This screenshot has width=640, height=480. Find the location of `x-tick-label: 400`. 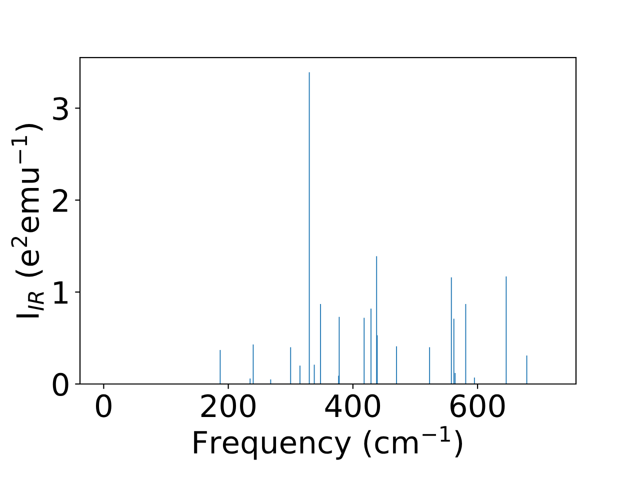

x-tick-label: 400 is located at coordinates (352, 406).